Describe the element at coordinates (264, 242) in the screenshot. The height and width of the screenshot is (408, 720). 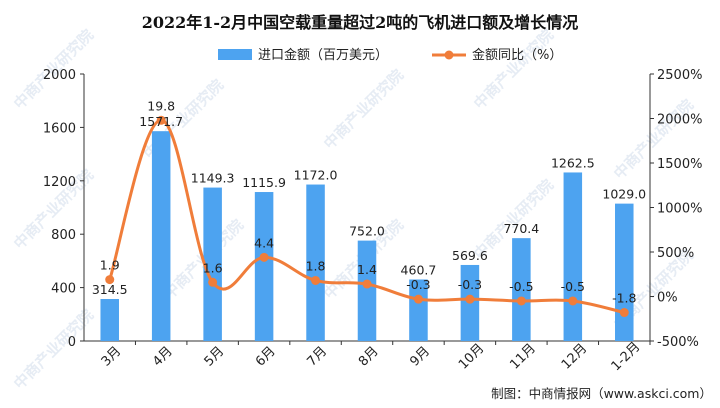
I see `line-value-label: 4.4` at that location.